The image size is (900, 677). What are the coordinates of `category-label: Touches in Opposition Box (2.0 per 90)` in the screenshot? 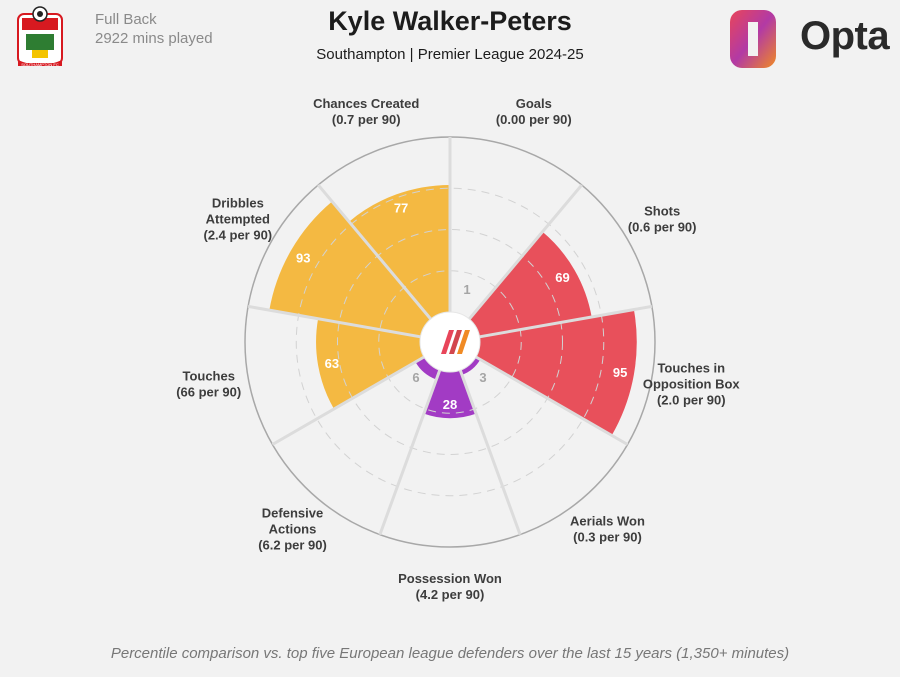 It's located at (692, 384).